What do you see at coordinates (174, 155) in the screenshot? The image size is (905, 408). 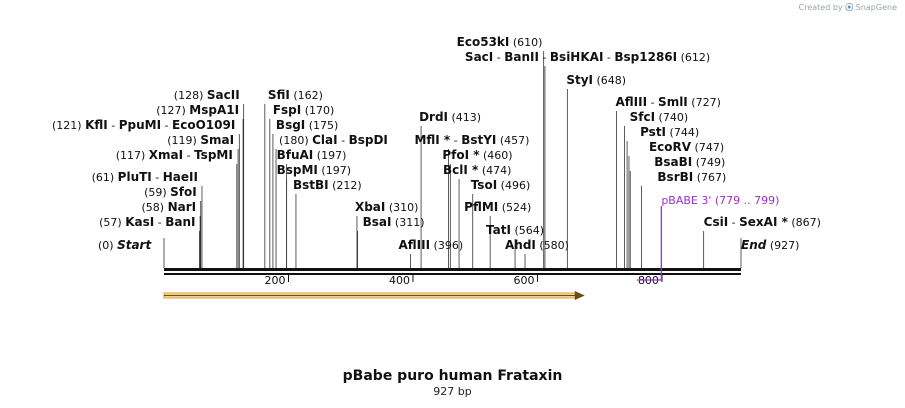 I see `site-label: (117) XmaI - TspMI` at bounding box center [174, 155].